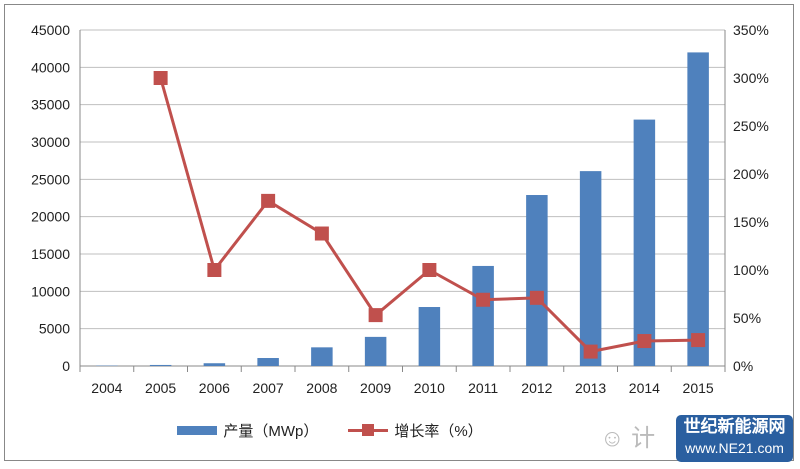 The image size is (800, 469). What do you see at coordinates (536, 388) in the screenshot?
I see `x-tick-label: 2012` at bounding box center [536, 388].